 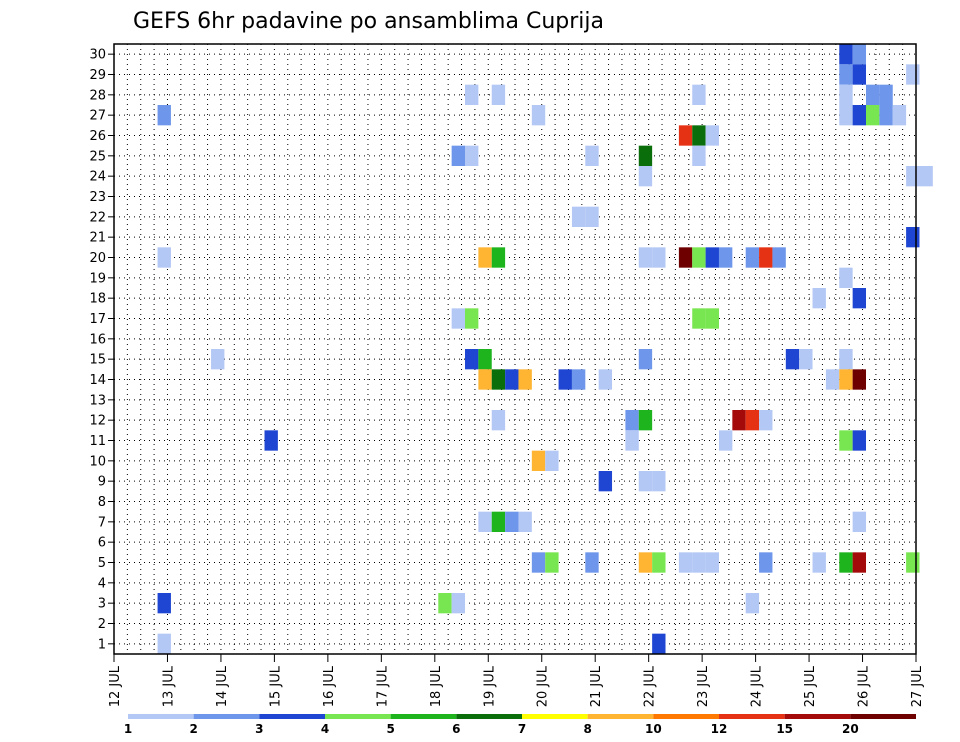 What do you see at coordinates (128, 729) in the screenshot?
I see `legend-label: 1` at bounding box center [128, 729].